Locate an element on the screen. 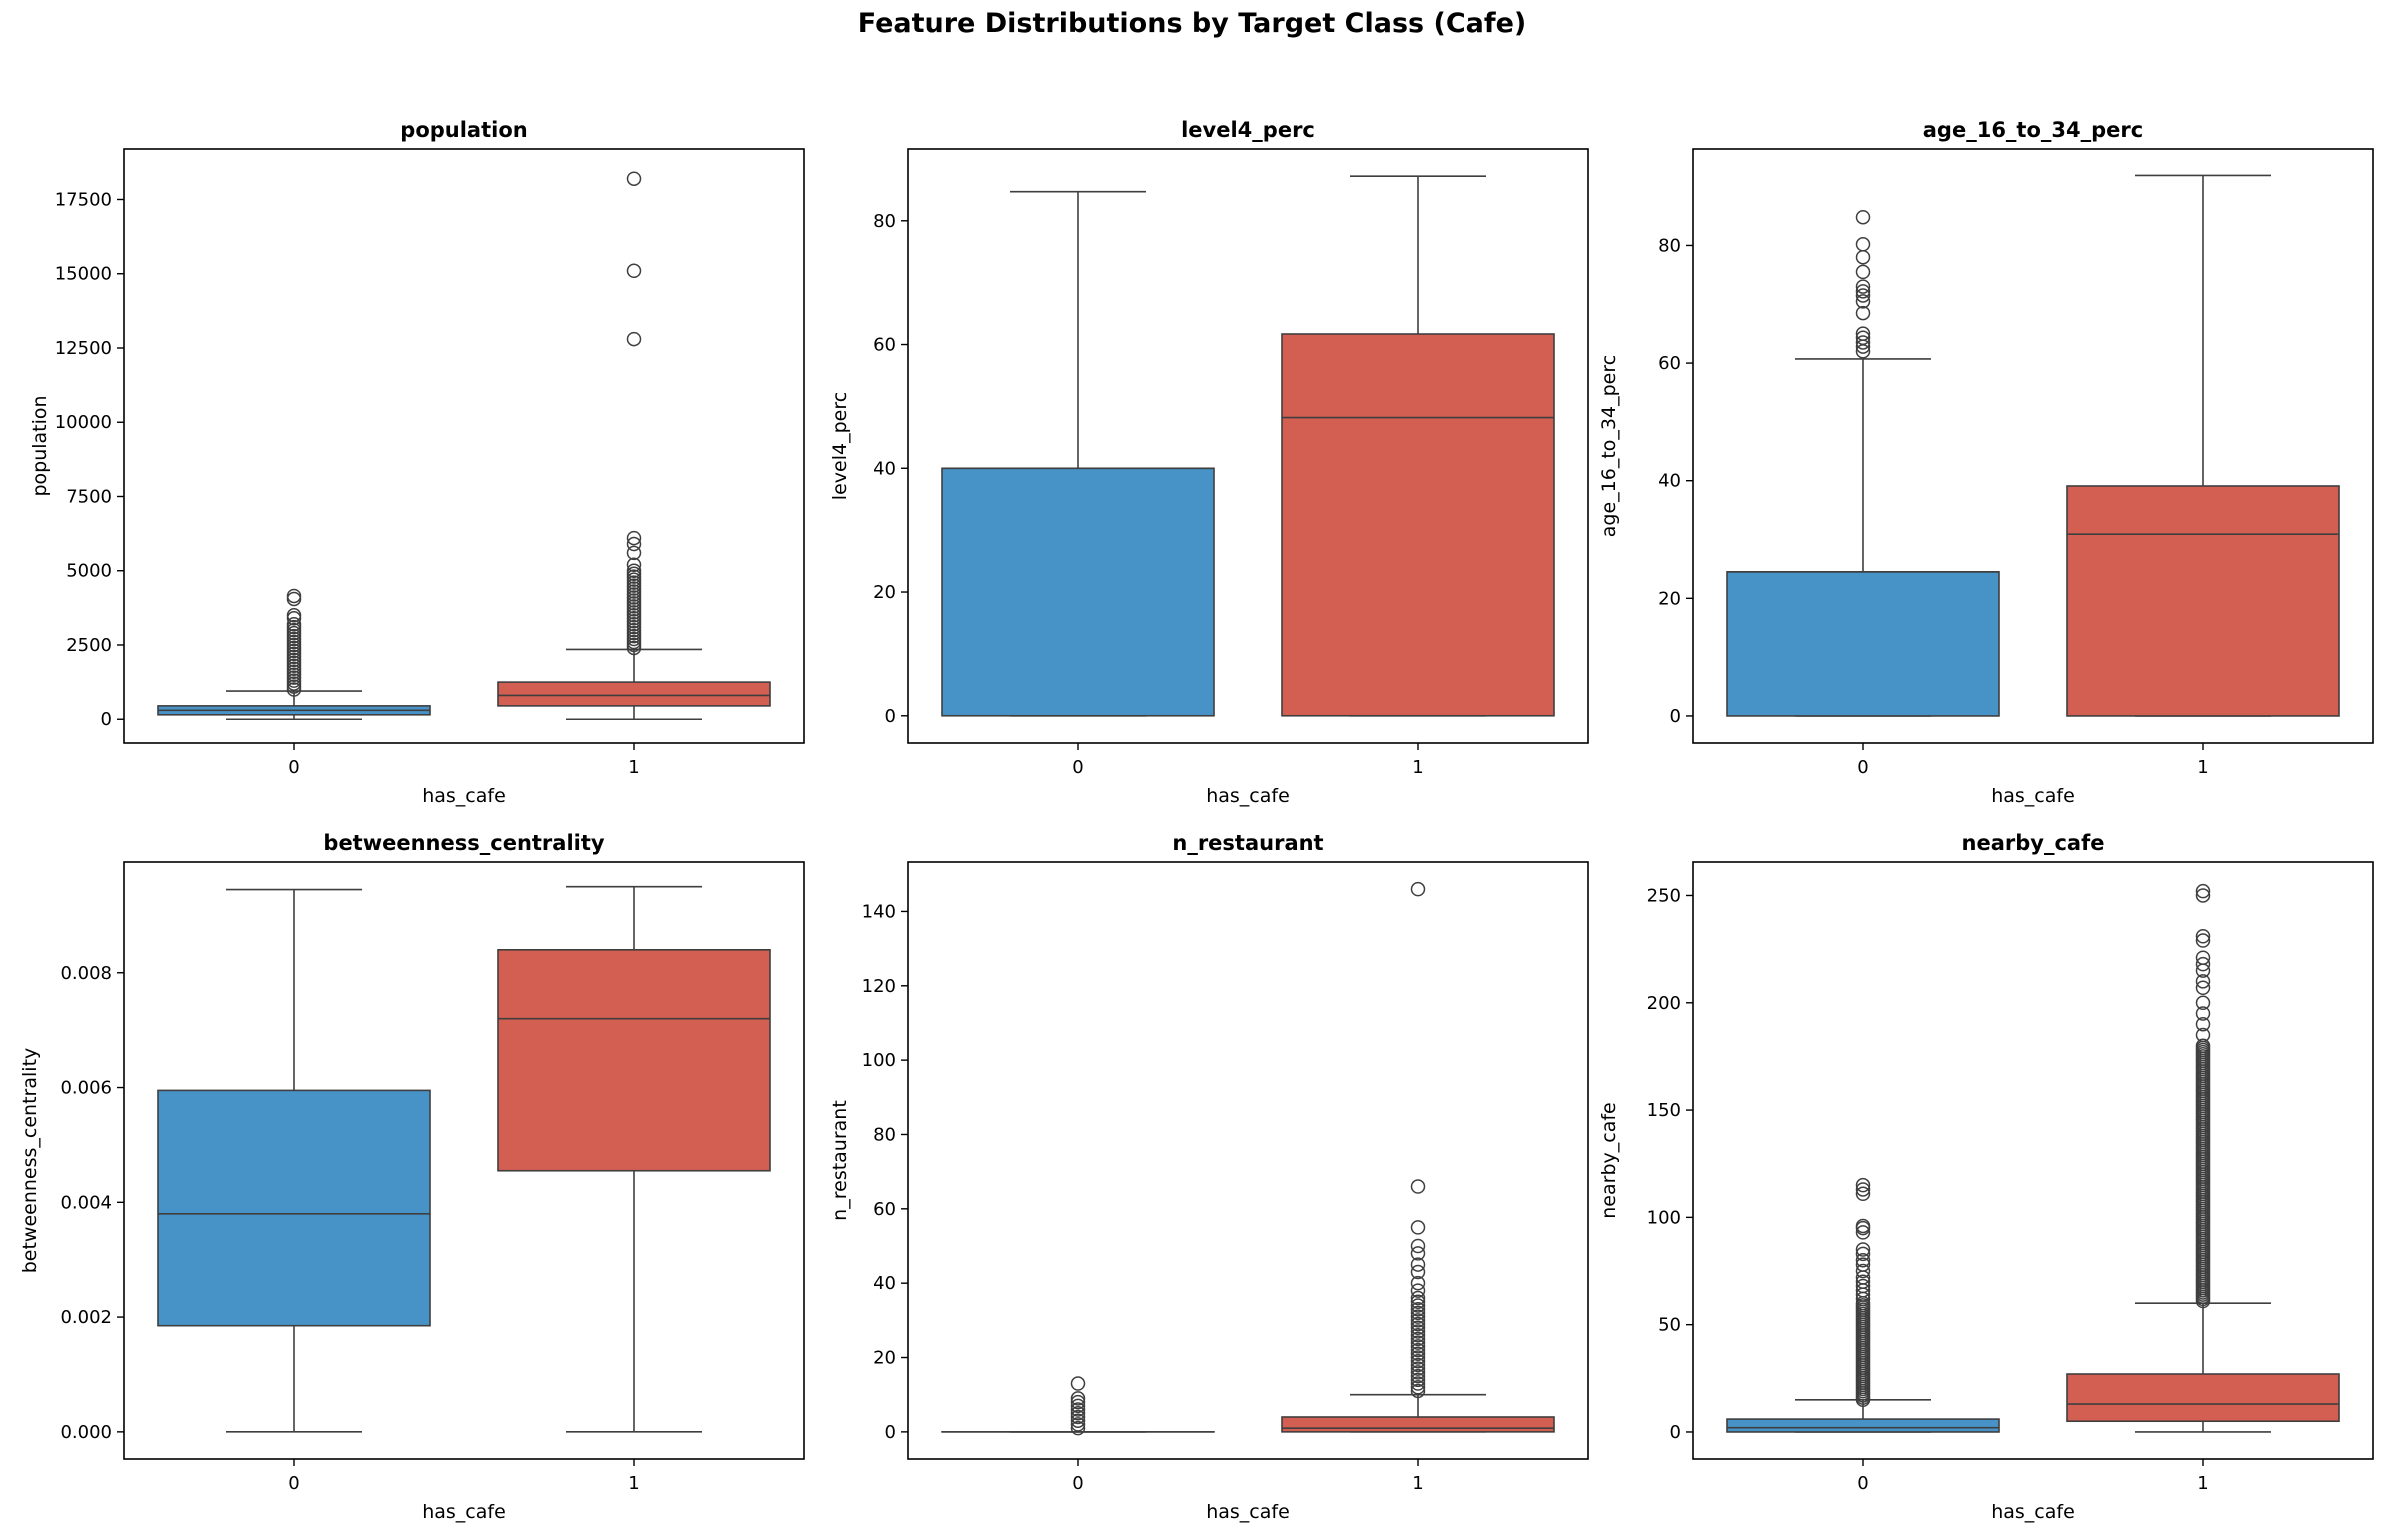 Image resolution: width=2384 pixels, height=1536 pixels. y-tick-label: 5000 is located at coordinates (89, 571).